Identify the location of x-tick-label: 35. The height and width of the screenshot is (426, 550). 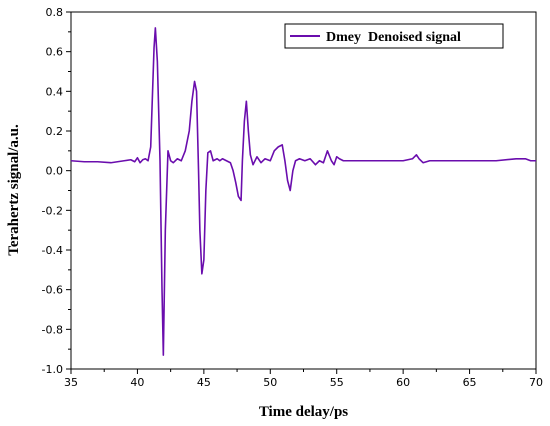
(71, 382).